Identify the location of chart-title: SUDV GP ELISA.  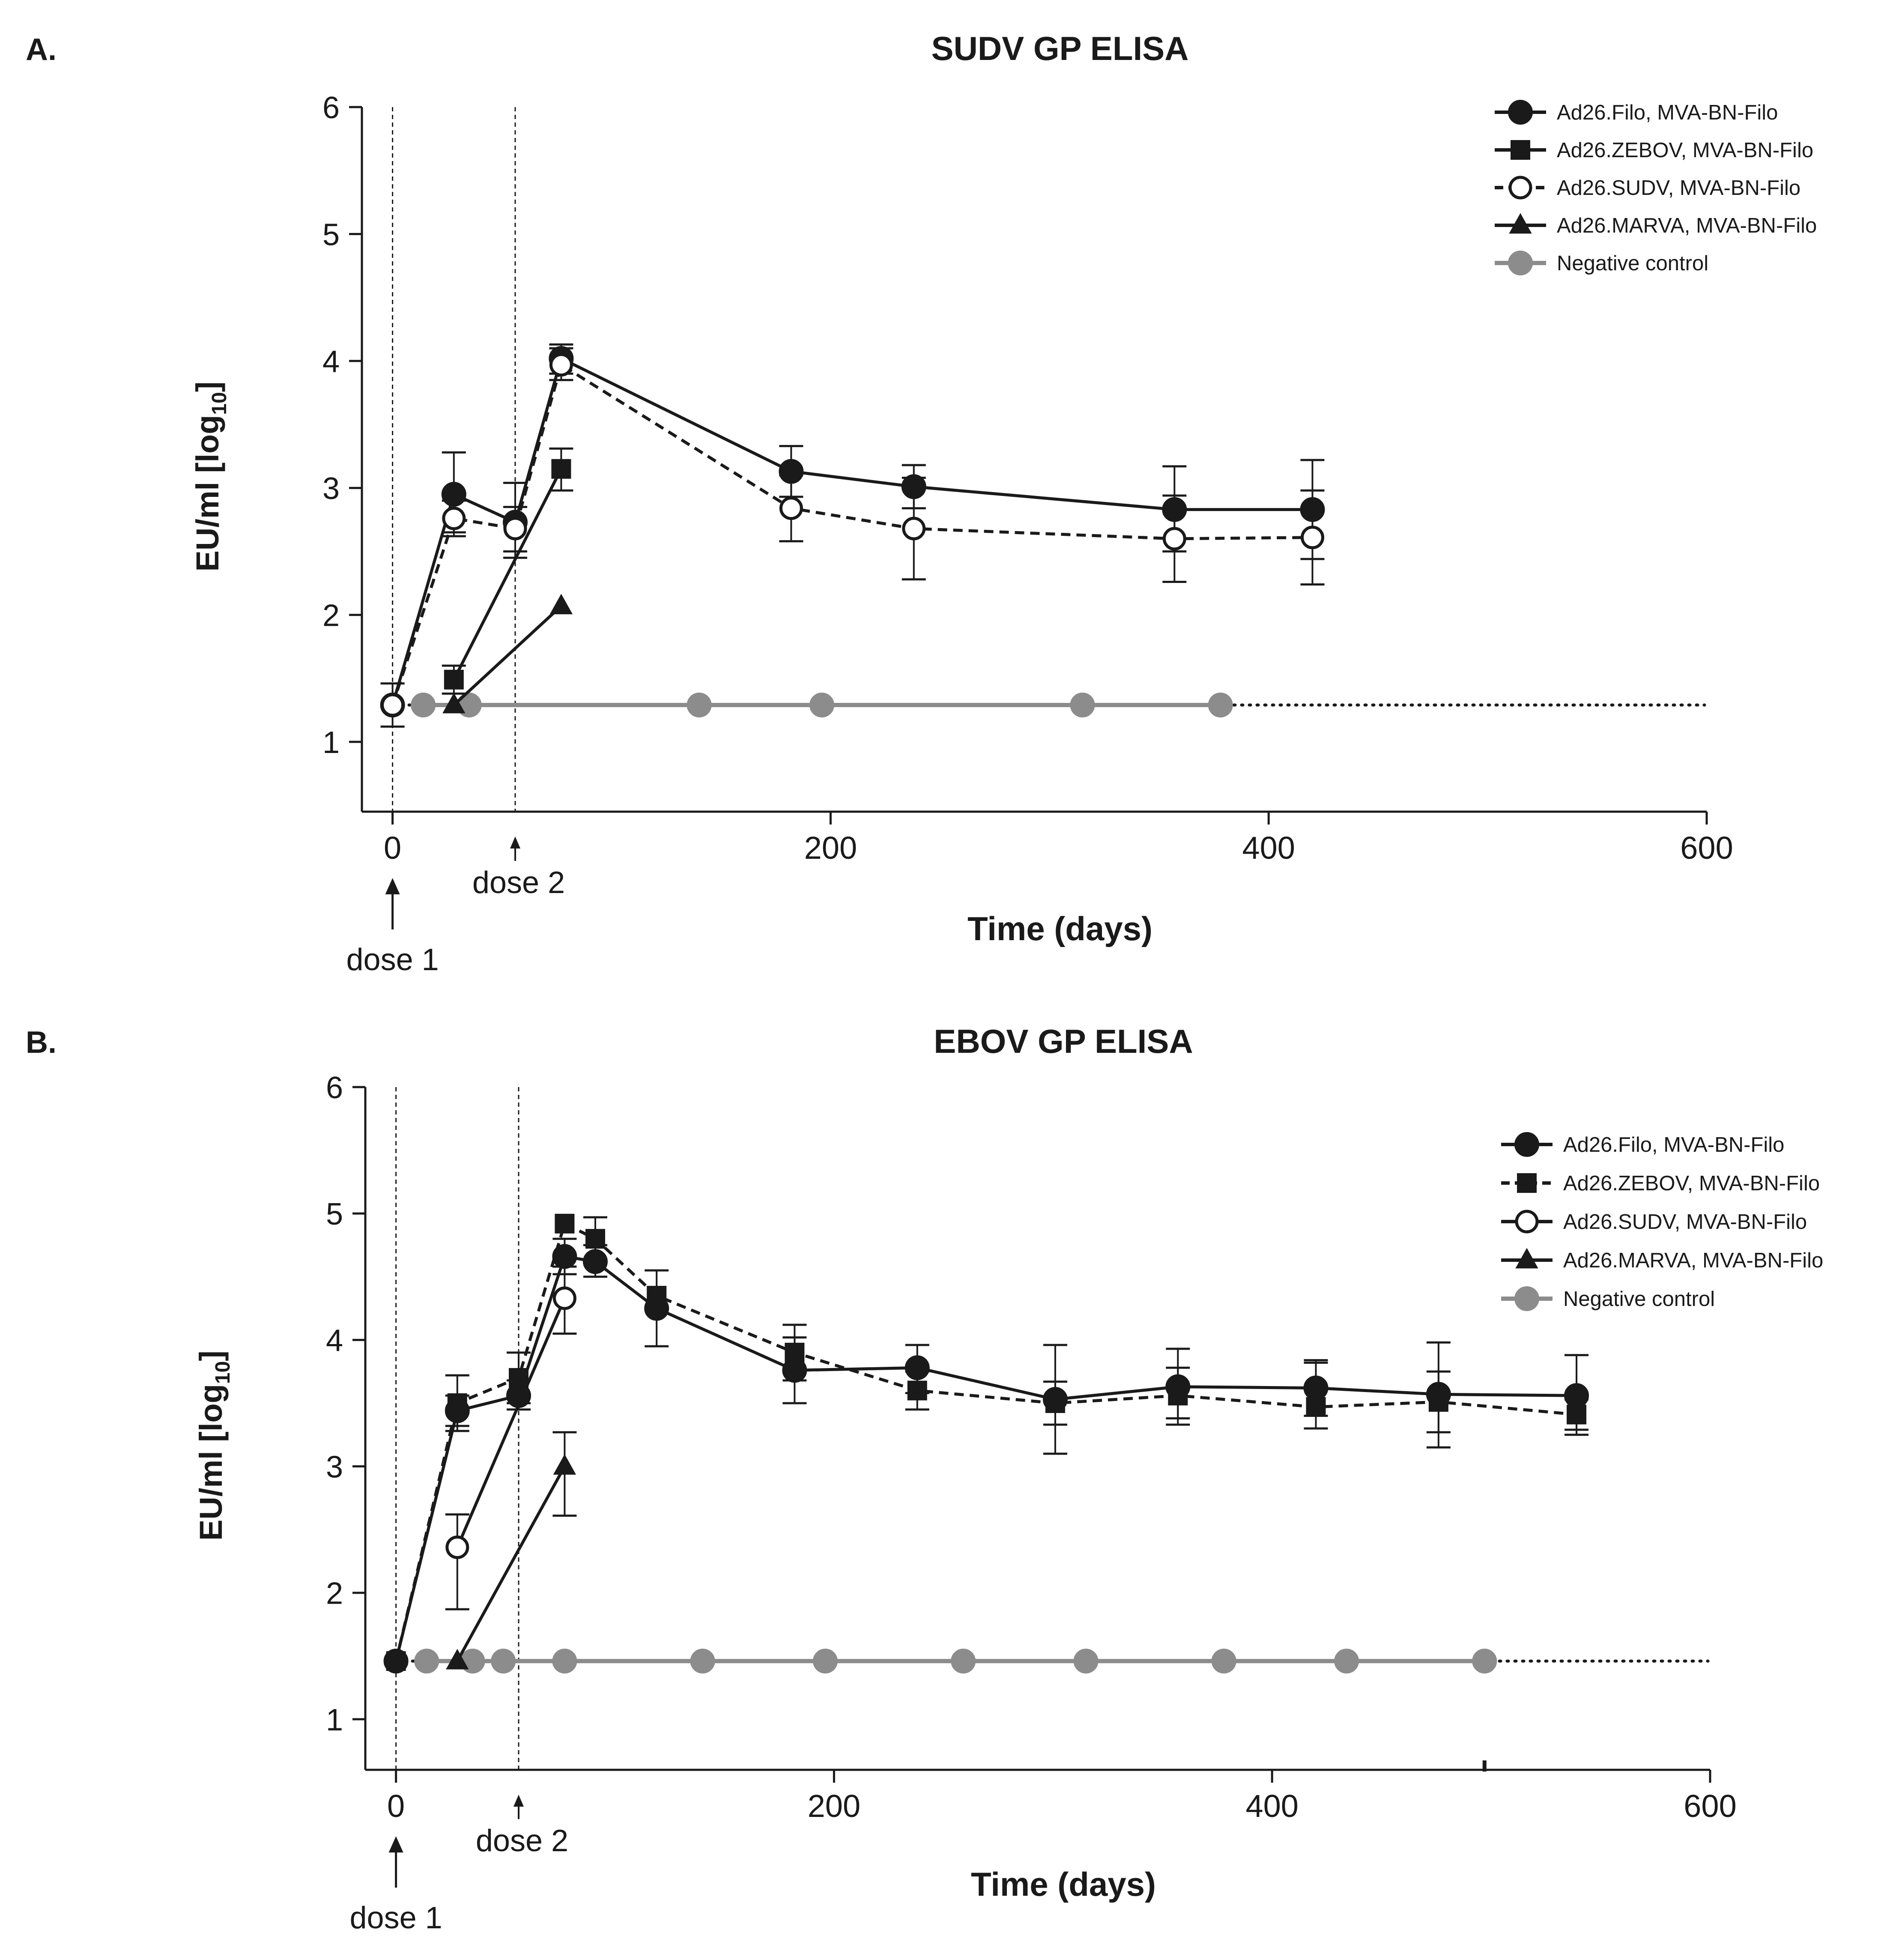
(1060, 49).